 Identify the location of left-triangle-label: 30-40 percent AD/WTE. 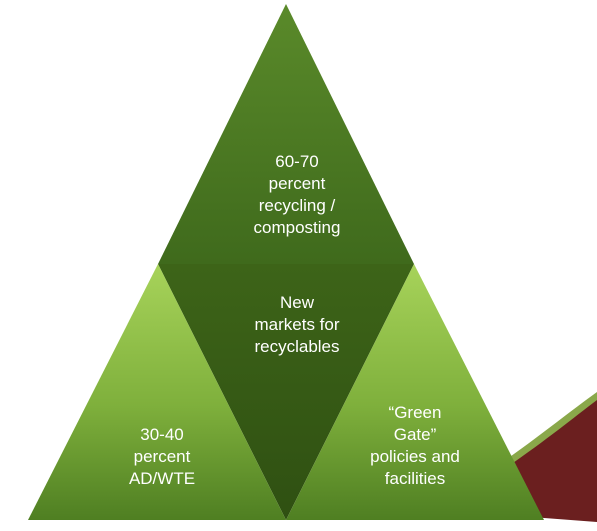
(162, 456).